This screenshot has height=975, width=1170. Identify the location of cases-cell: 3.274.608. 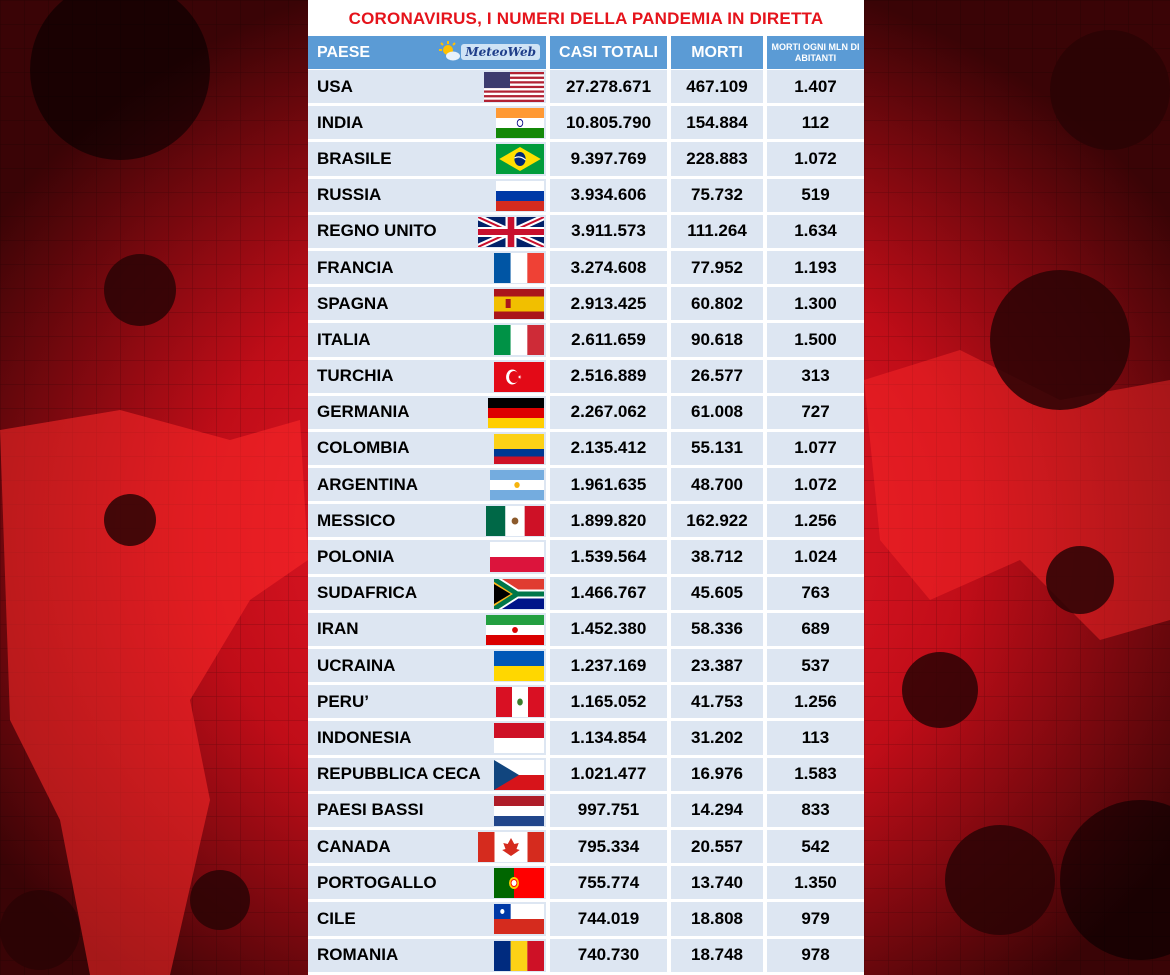
(608, 267).